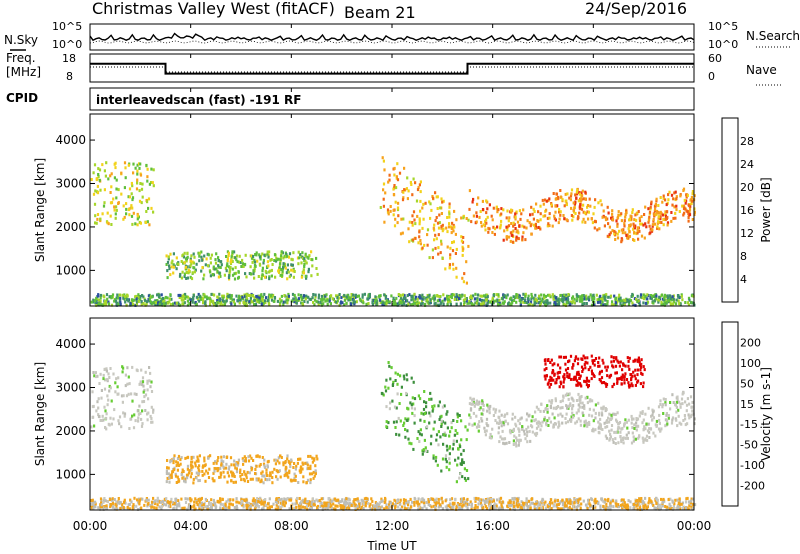 This screenshot has width=800, height=554. What do you see at coordinates (747, 187) in the screenshot?
I see `colorbar-tick-label: 20` at bounding box center [747, 187].